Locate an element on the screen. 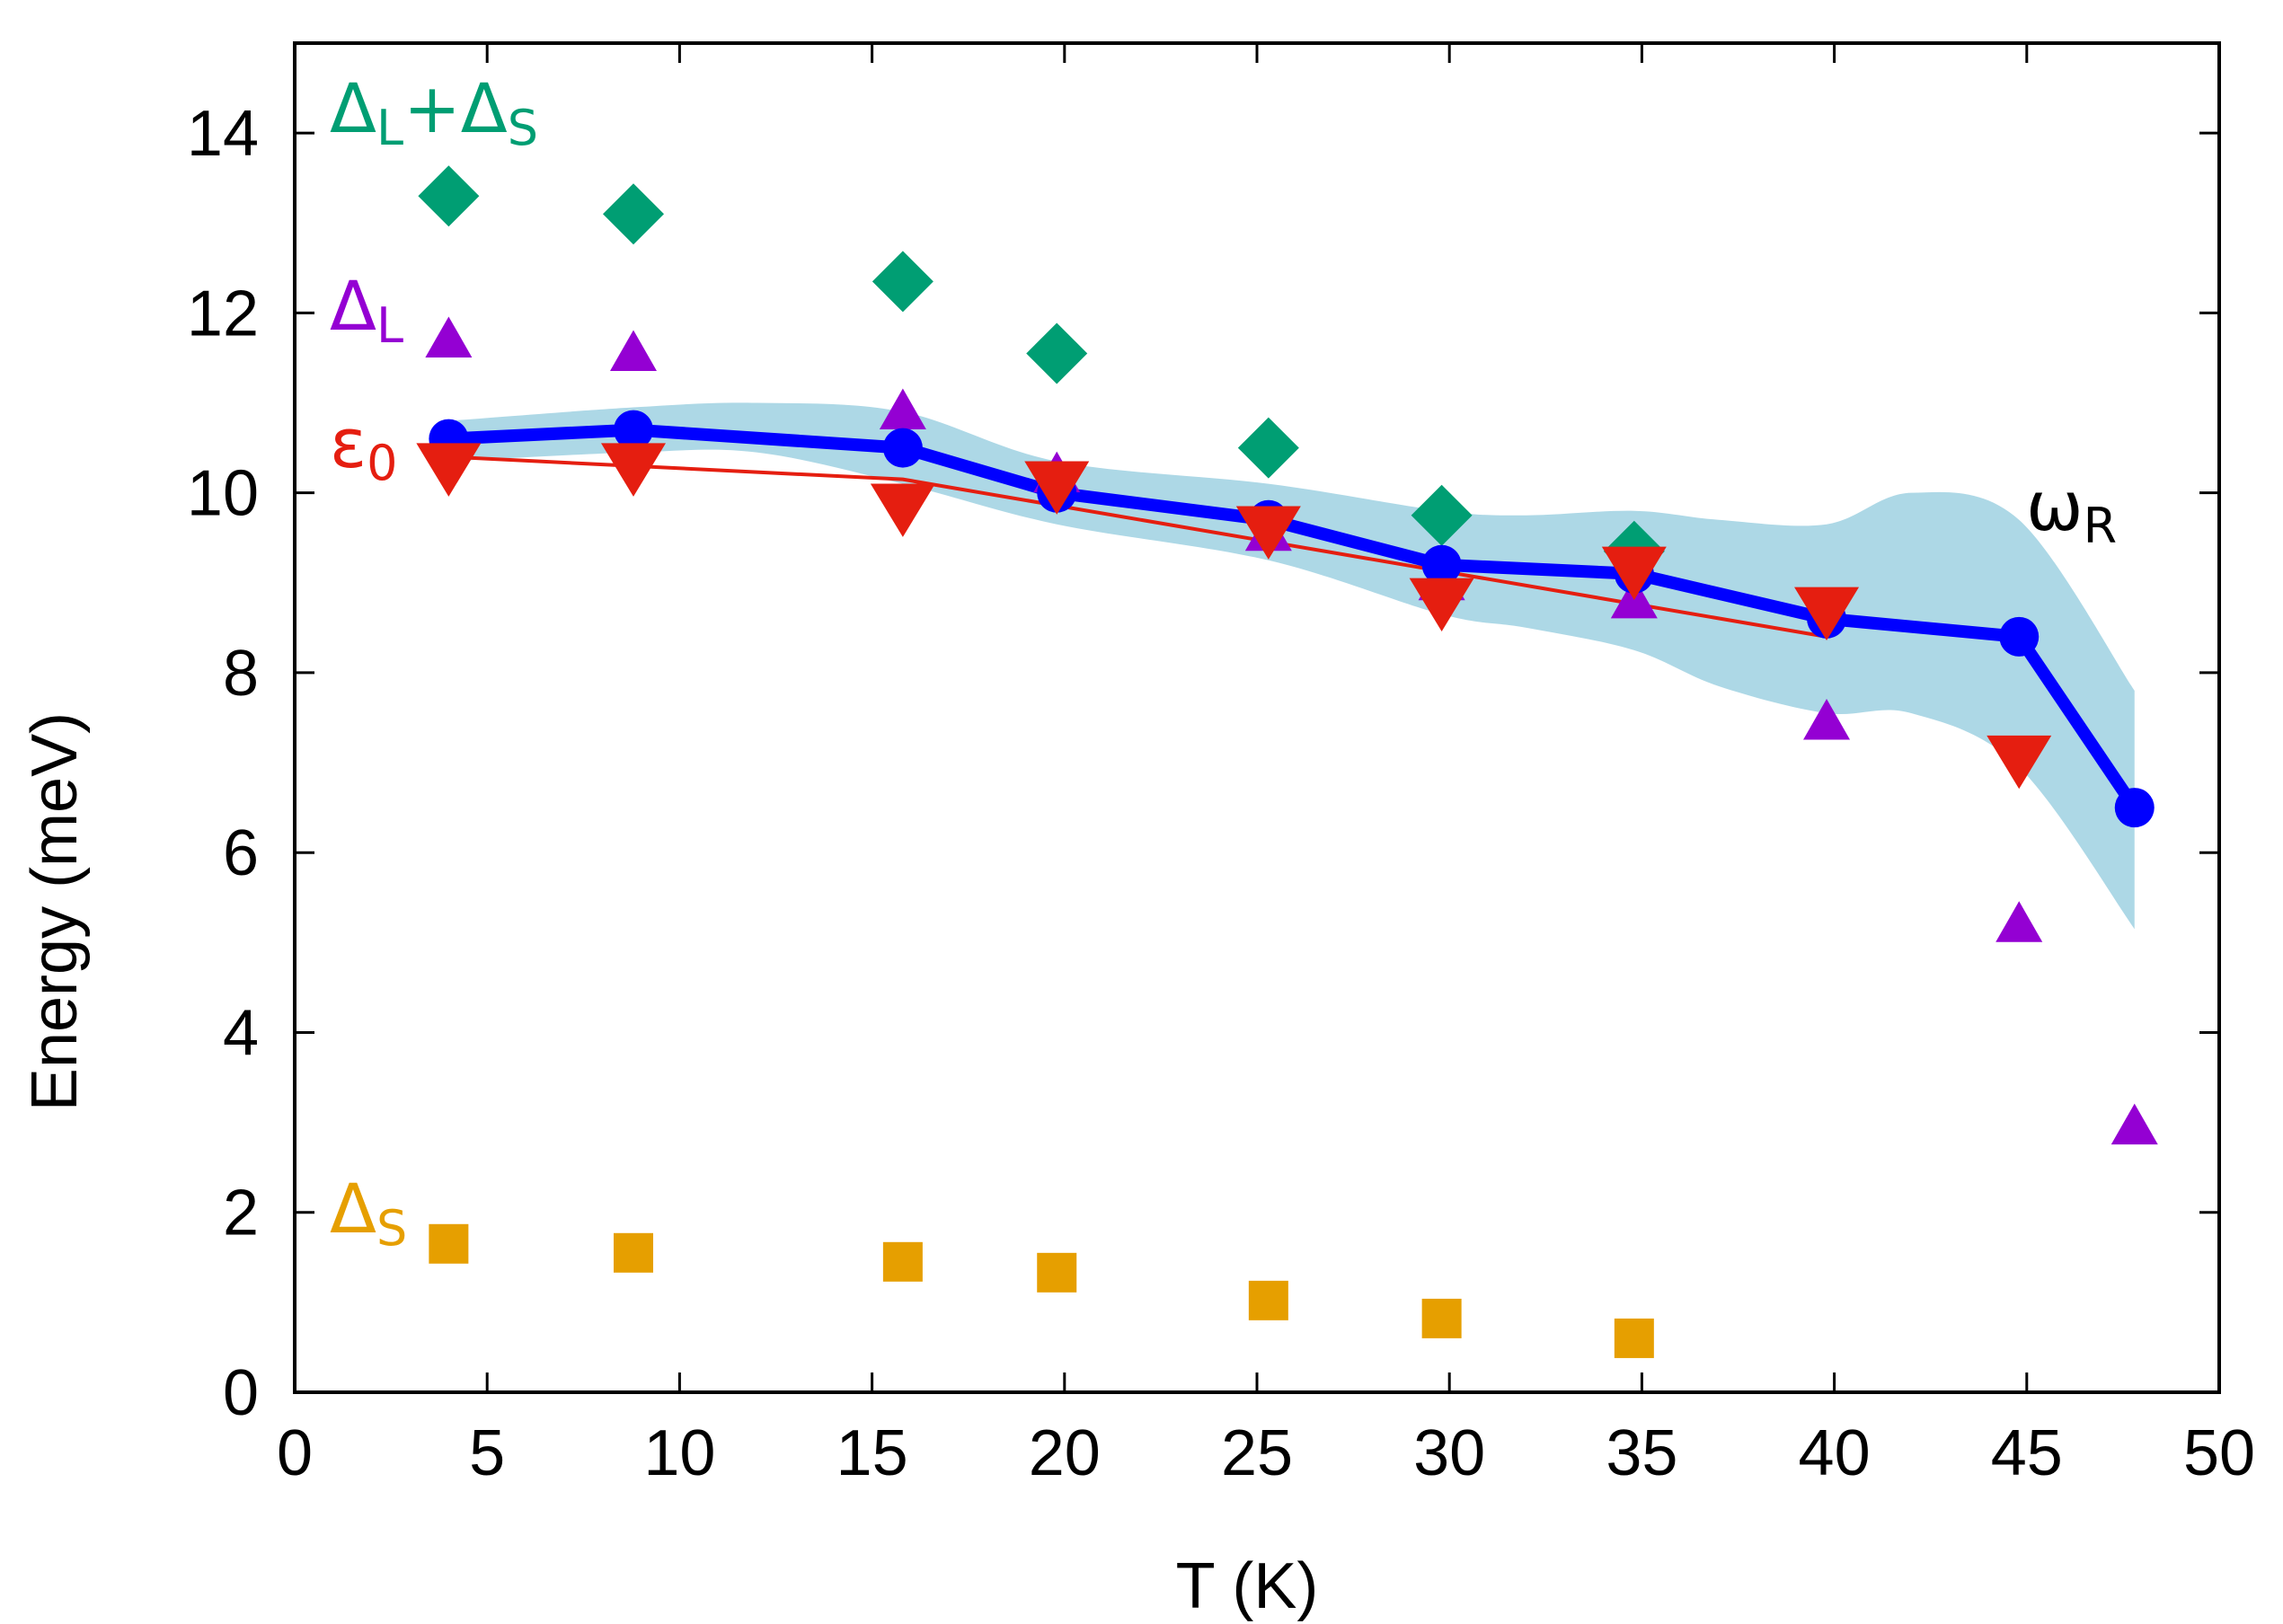 This screenshot has width=2283, height=1624. y-tick-label: 4 is located at coordinates (241, 1033).